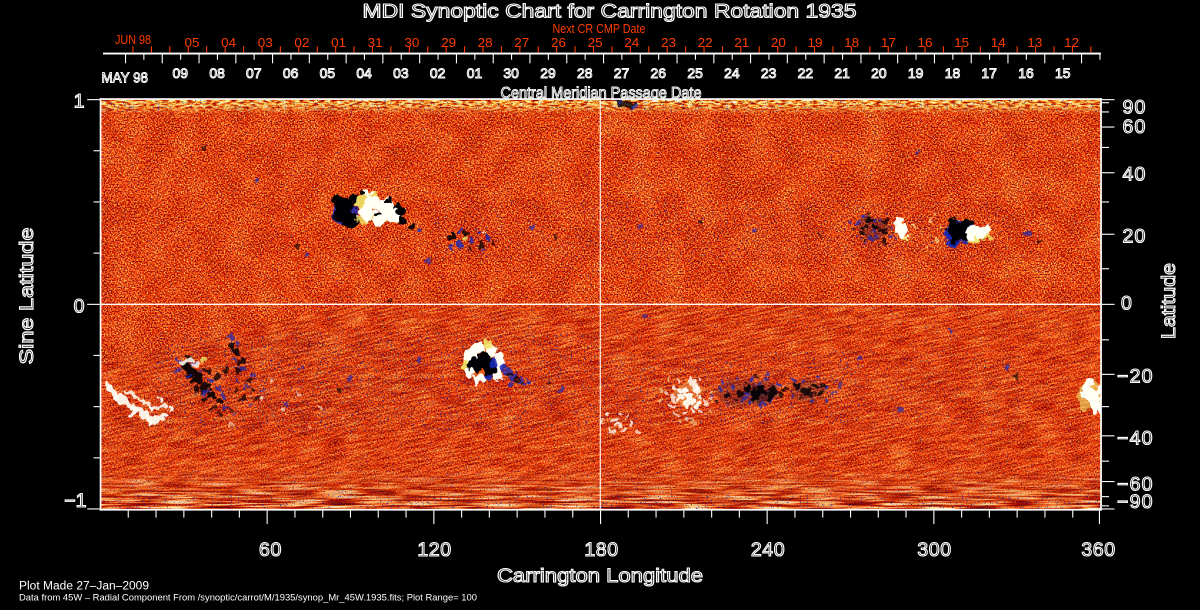  Describe the element at coordinates (434, 550) in the screenshot. I see `svg-text: 120` at that location.